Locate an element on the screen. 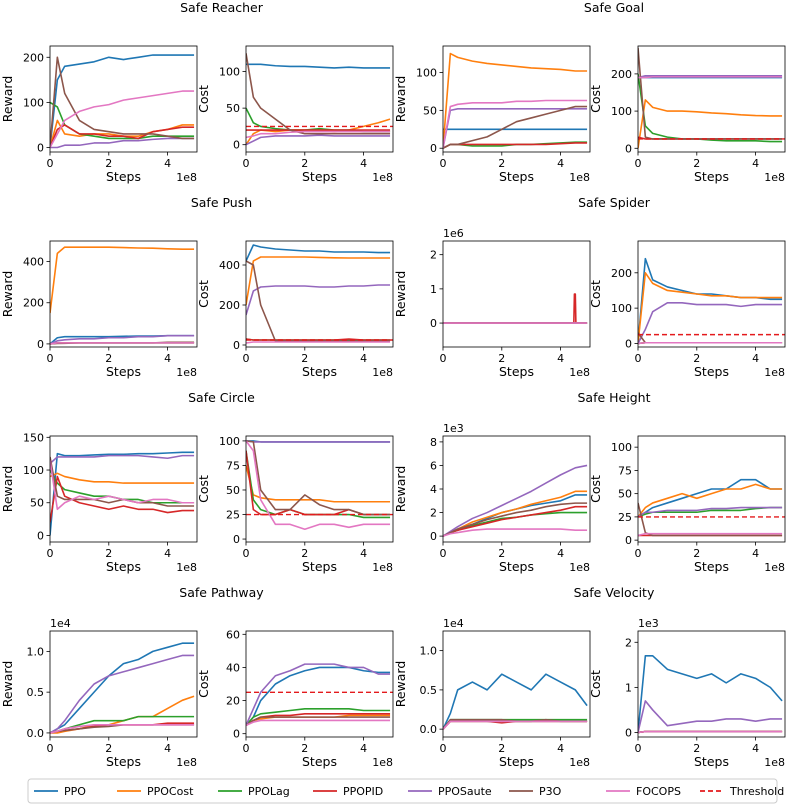 This screenshot has height=810, width=793. panel: 0 1 2 0 2 4 Steps 1e8 1e6 Reward is located at coordinates (492, 303).